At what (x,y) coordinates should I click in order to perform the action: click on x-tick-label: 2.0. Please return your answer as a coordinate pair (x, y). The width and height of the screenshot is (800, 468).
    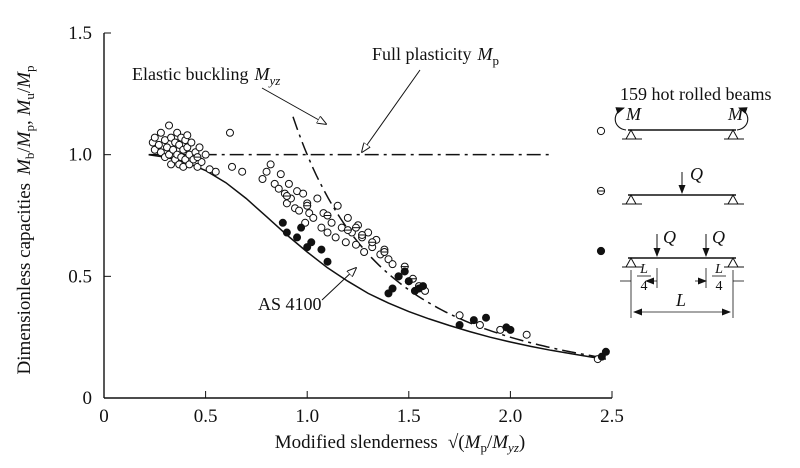
    Looking at the image, I should click on (511, 416).